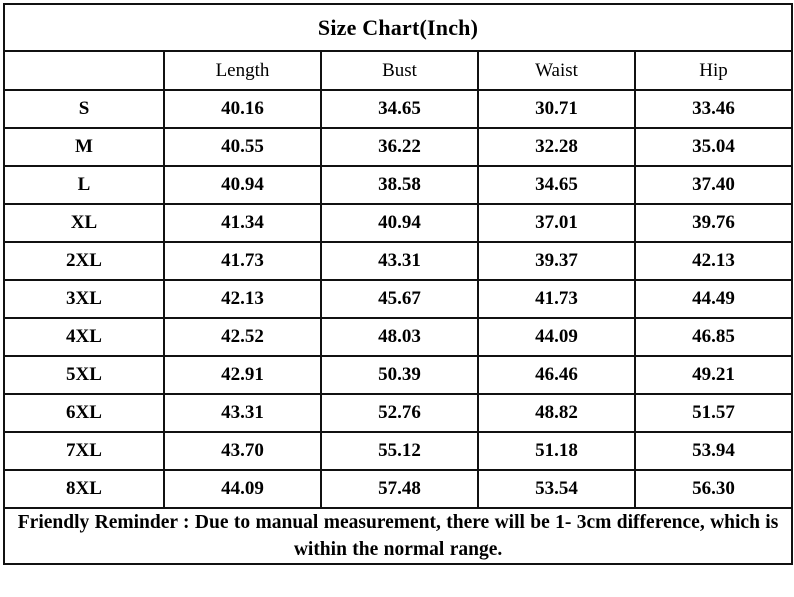 This screenshot has width=794, height=597. I want to click on hip-value: 51.57, so click(713, 413).